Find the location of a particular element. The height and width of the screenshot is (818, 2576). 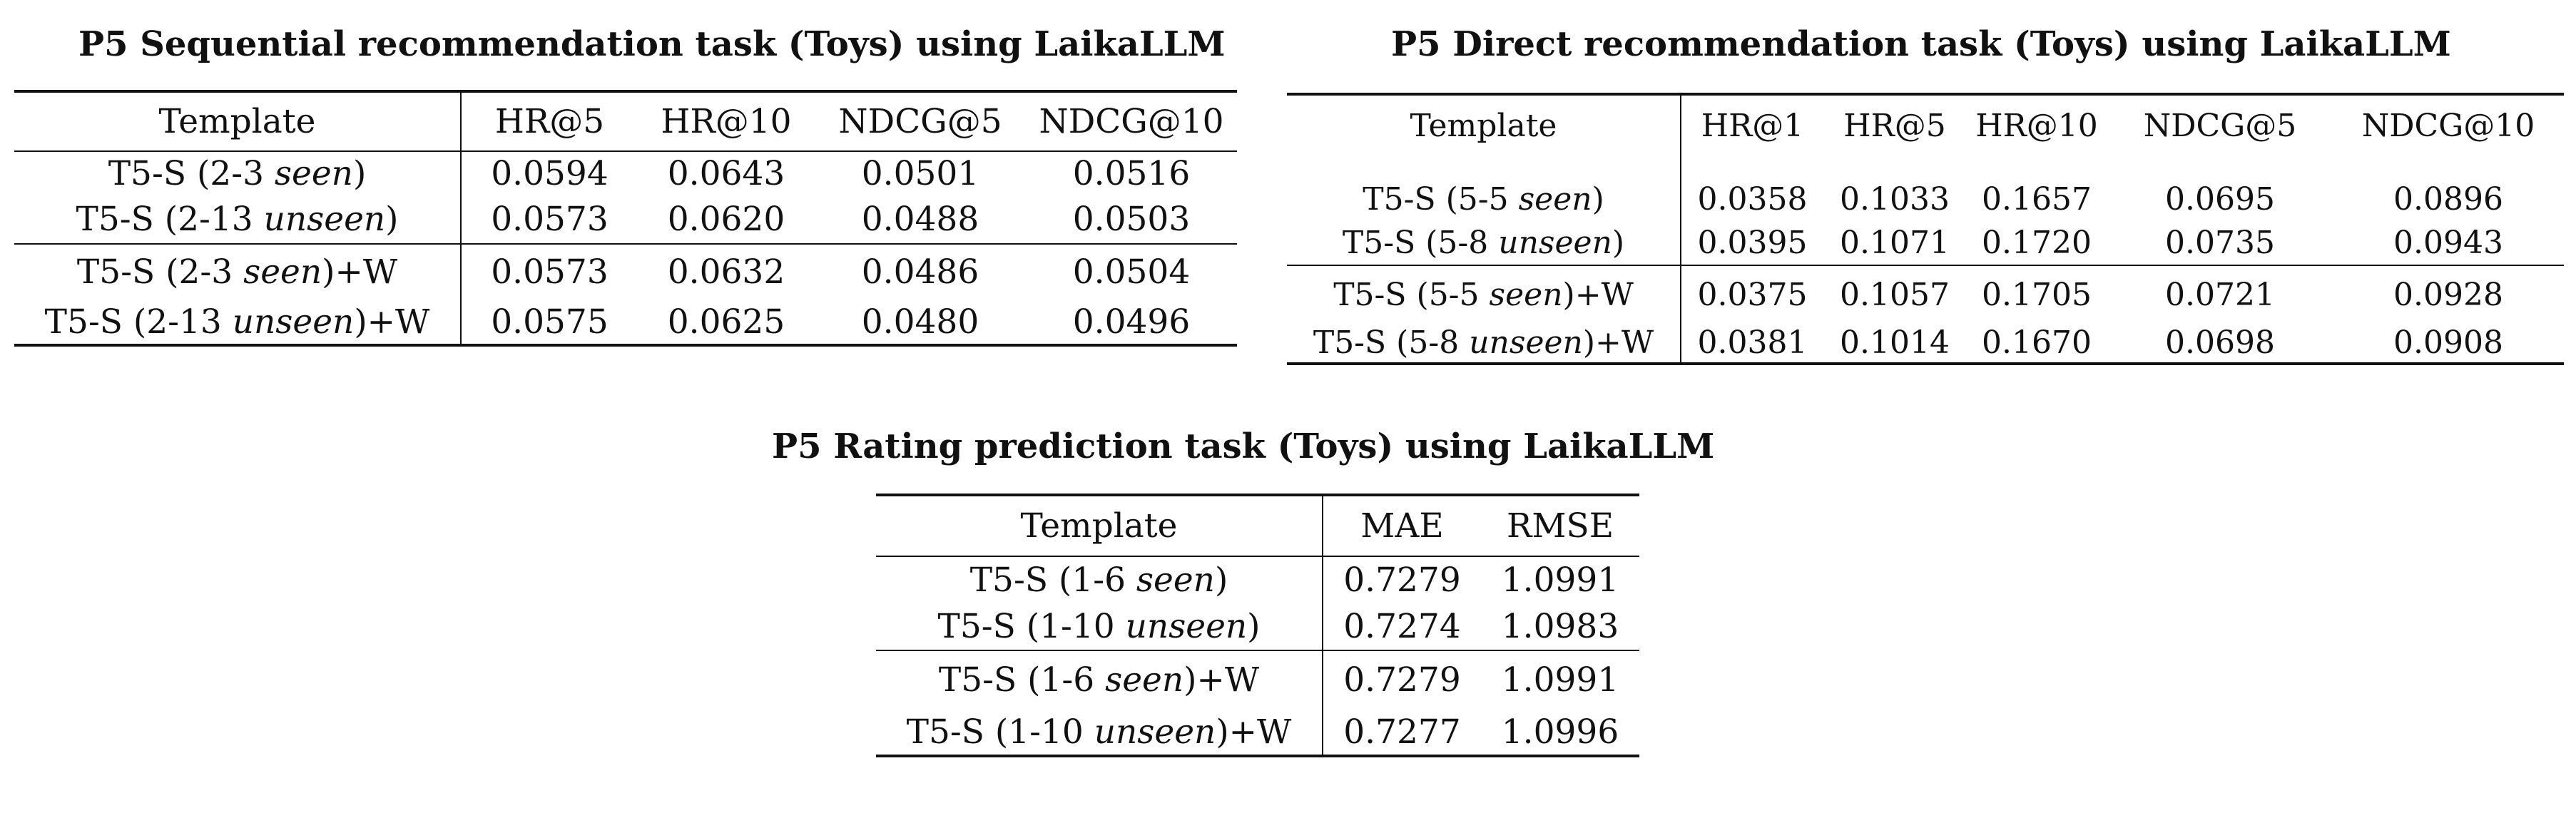

template-cell: T5-S (5-5 seen) is located at coordinates (1484, 189).